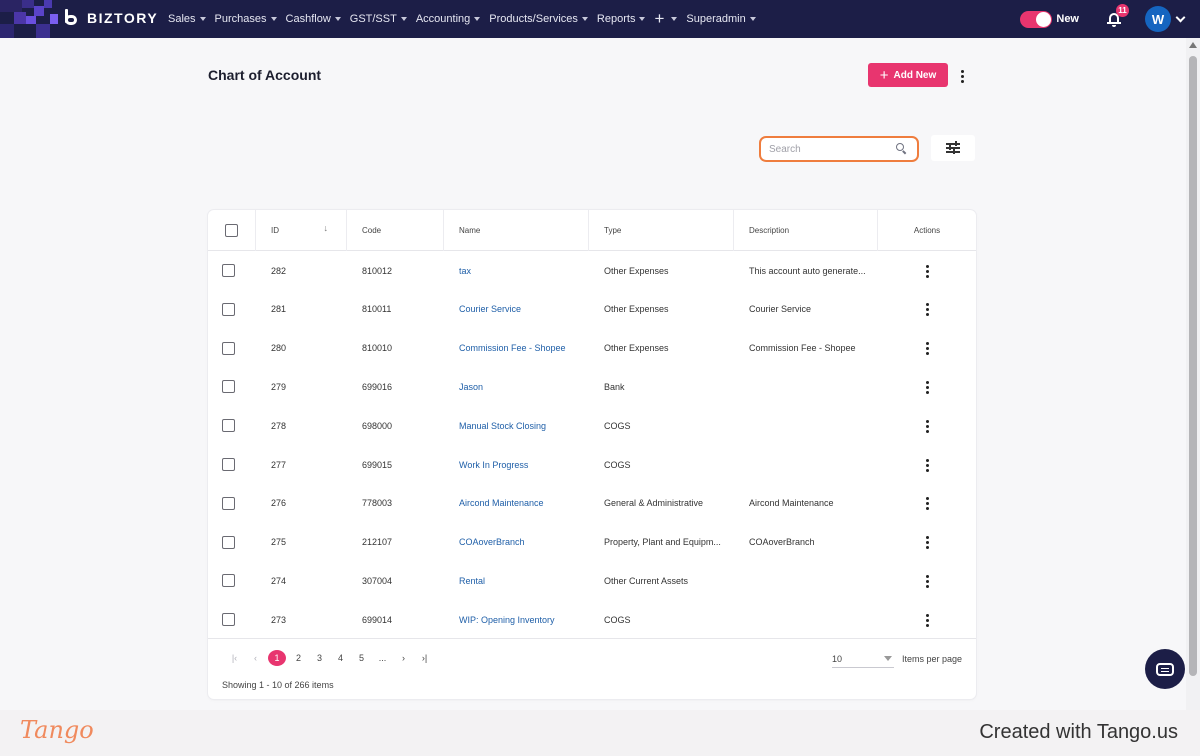 Image resolution: width=1200 pixels, height=756 pixels. Describe the element at coordinates (592, 386) in the screenshot. I see `table-row: 279 699016 Jason Bank` at that location.